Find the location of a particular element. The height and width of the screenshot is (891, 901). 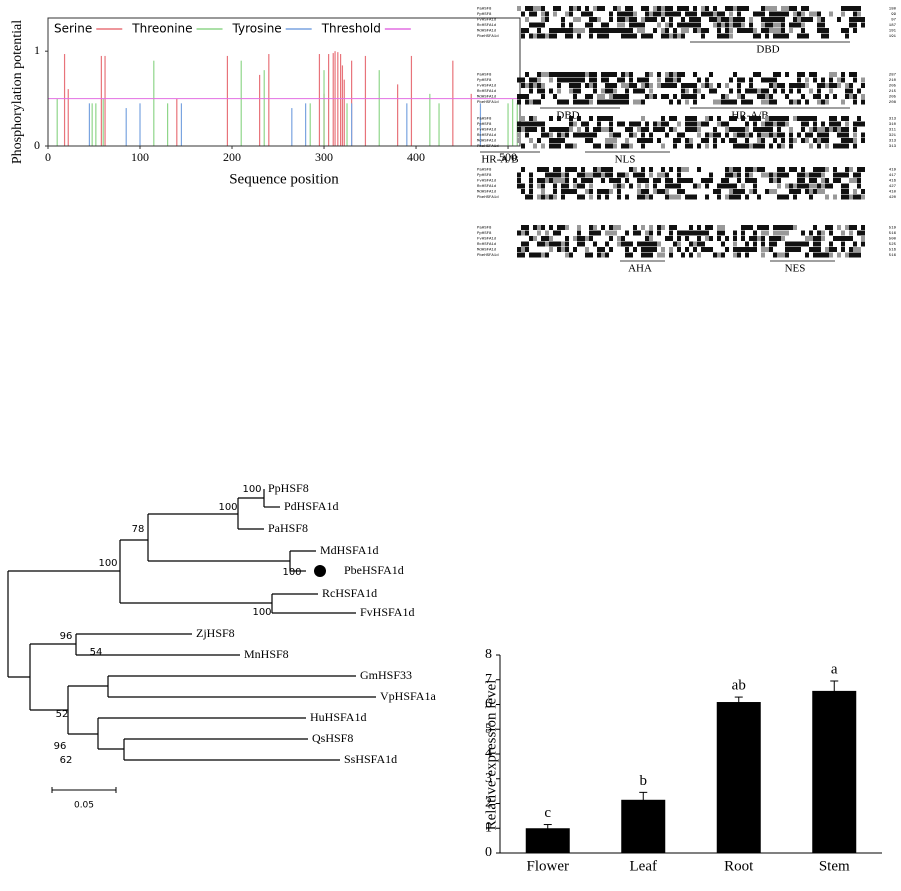

leaf-label: MnHSF8 is located at coordinates (266, 654).